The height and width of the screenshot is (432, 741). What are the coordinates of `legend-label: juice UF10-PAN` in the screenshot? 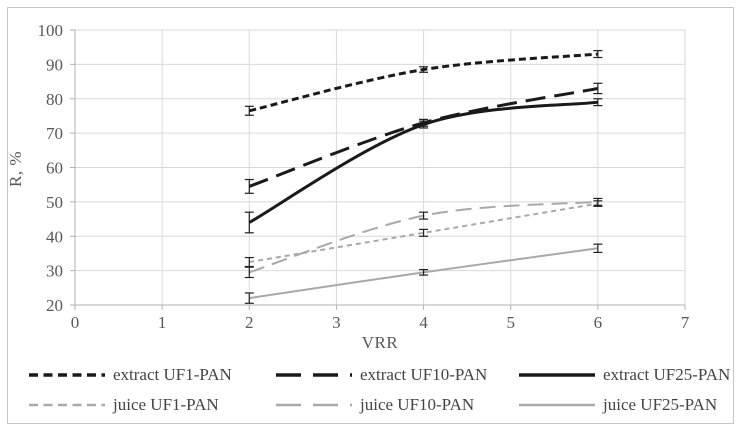 It's located at (417, 404).